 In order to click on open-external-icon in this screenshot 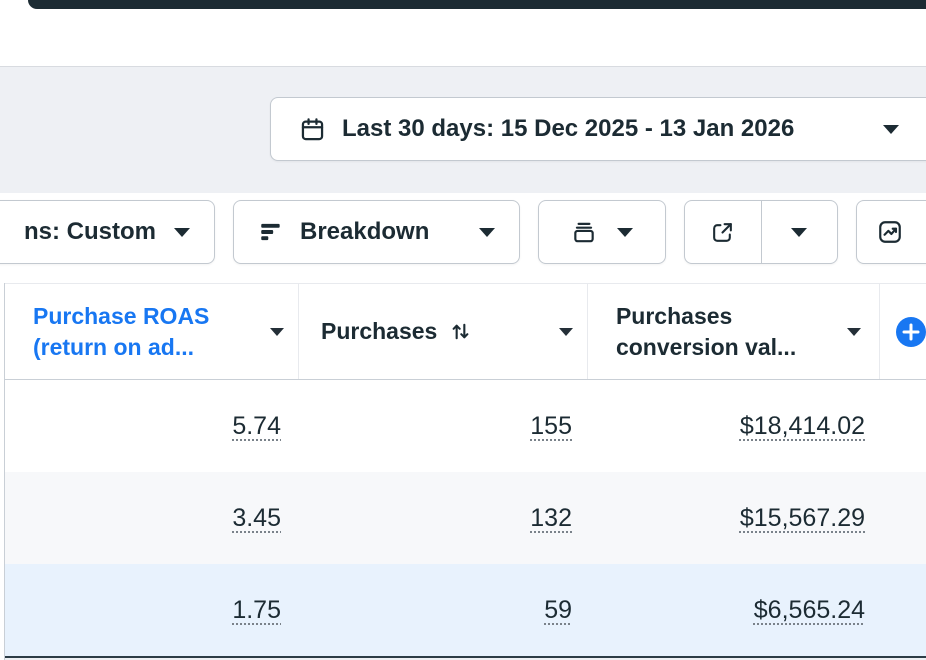, I will do `click(722, 232)`.